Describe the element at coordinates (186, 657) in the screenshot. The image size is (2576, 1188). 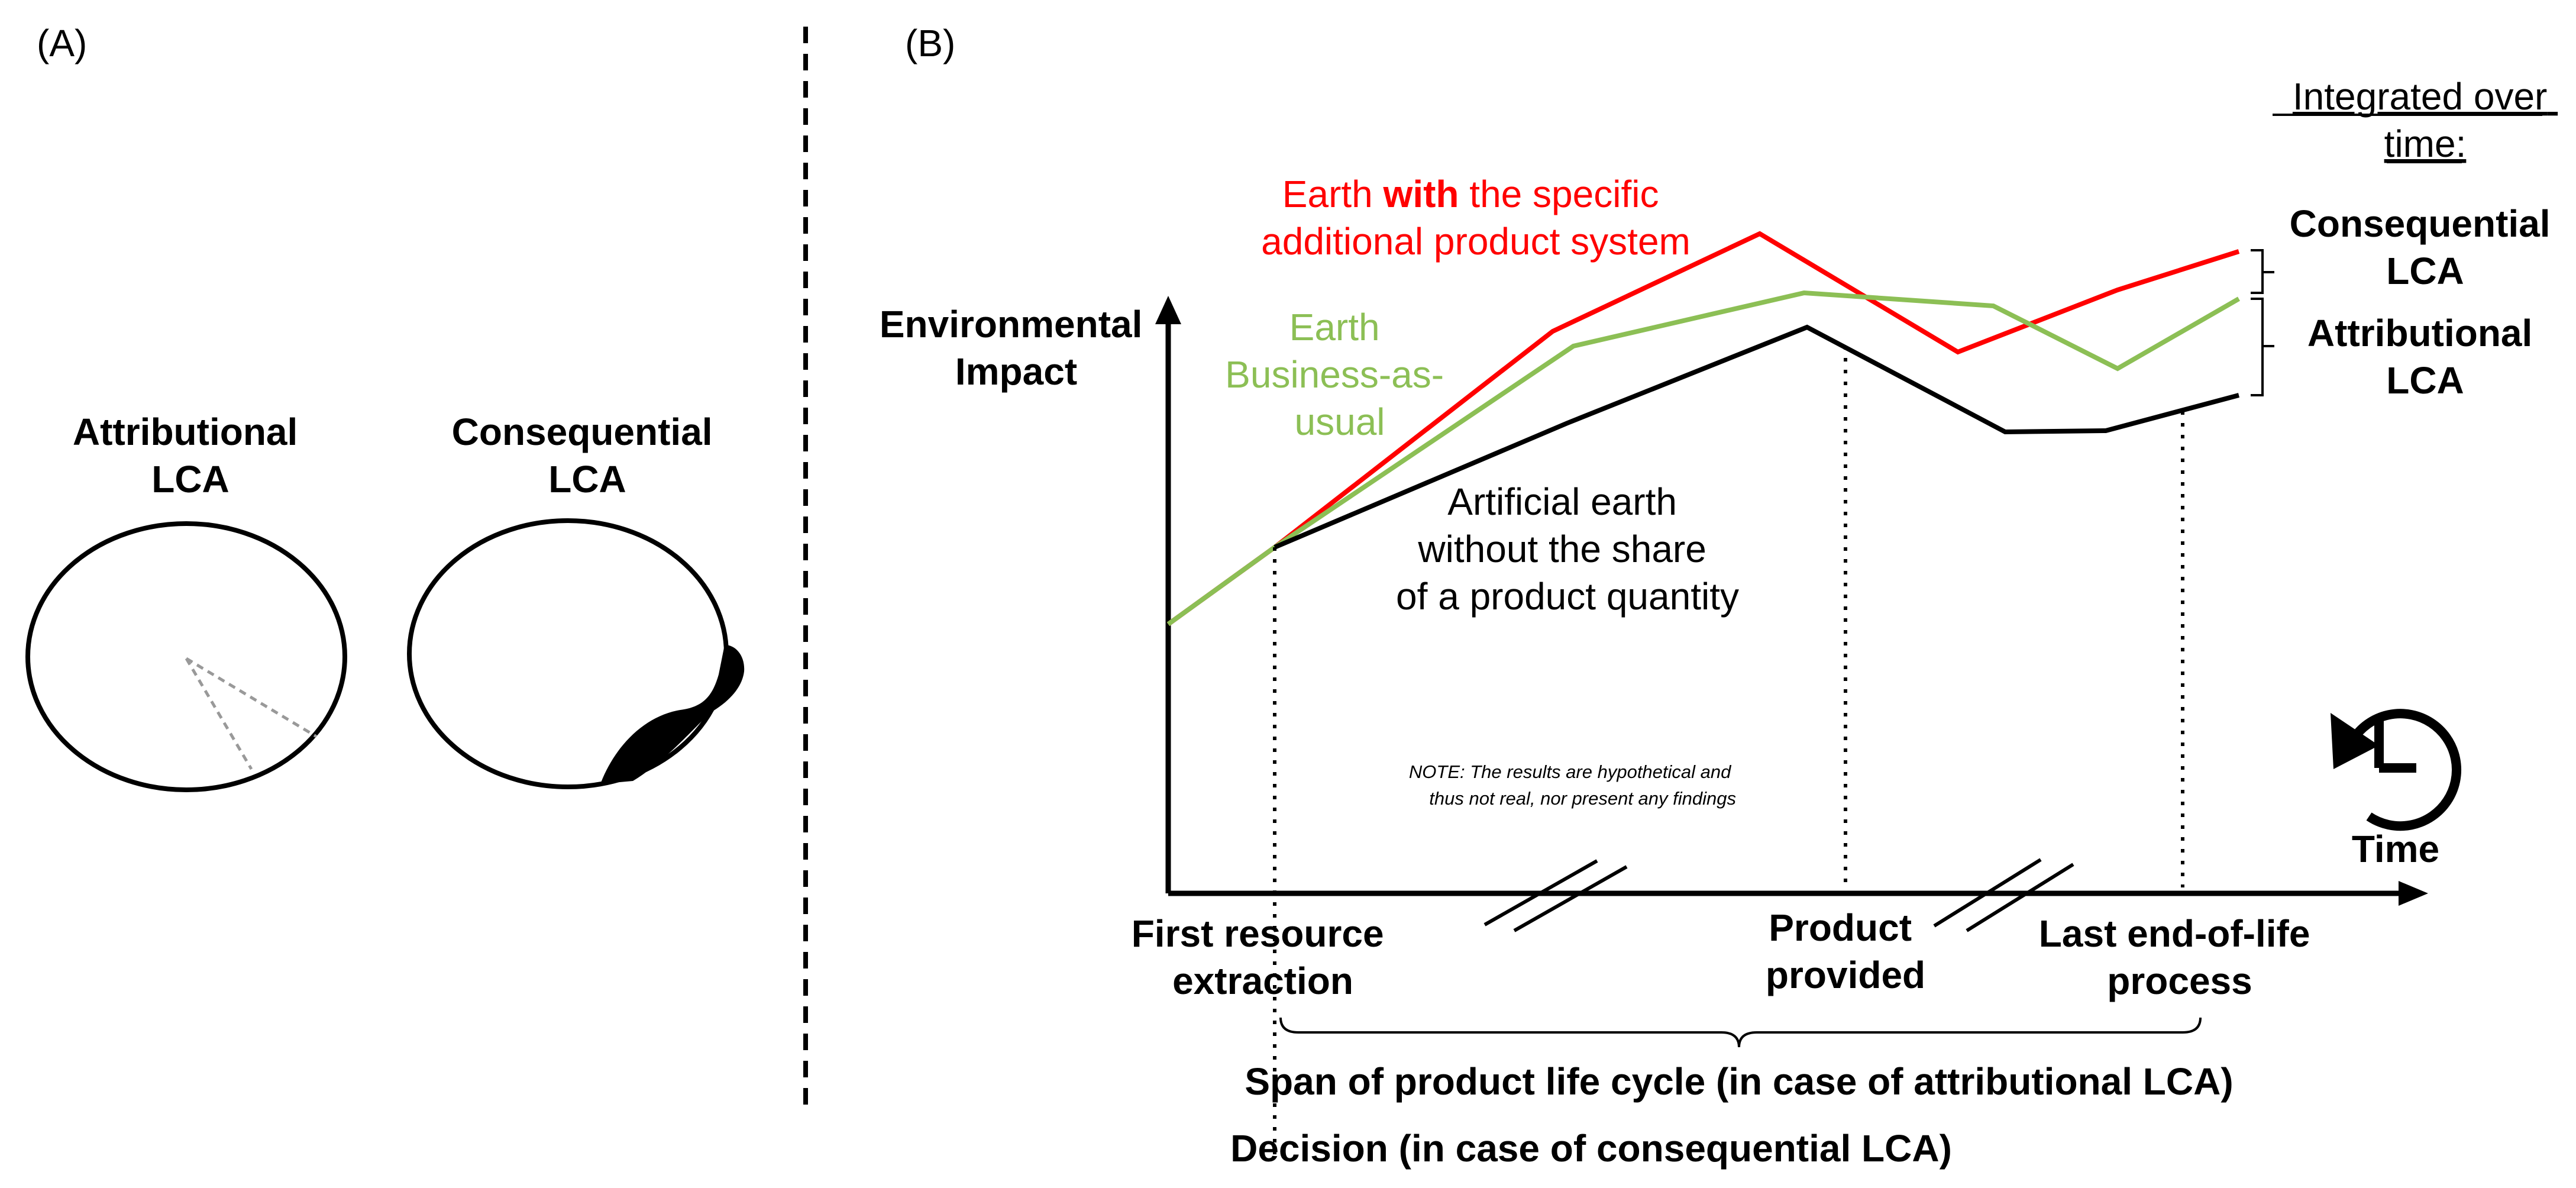
I see `attributional-earth-circle` at that location.